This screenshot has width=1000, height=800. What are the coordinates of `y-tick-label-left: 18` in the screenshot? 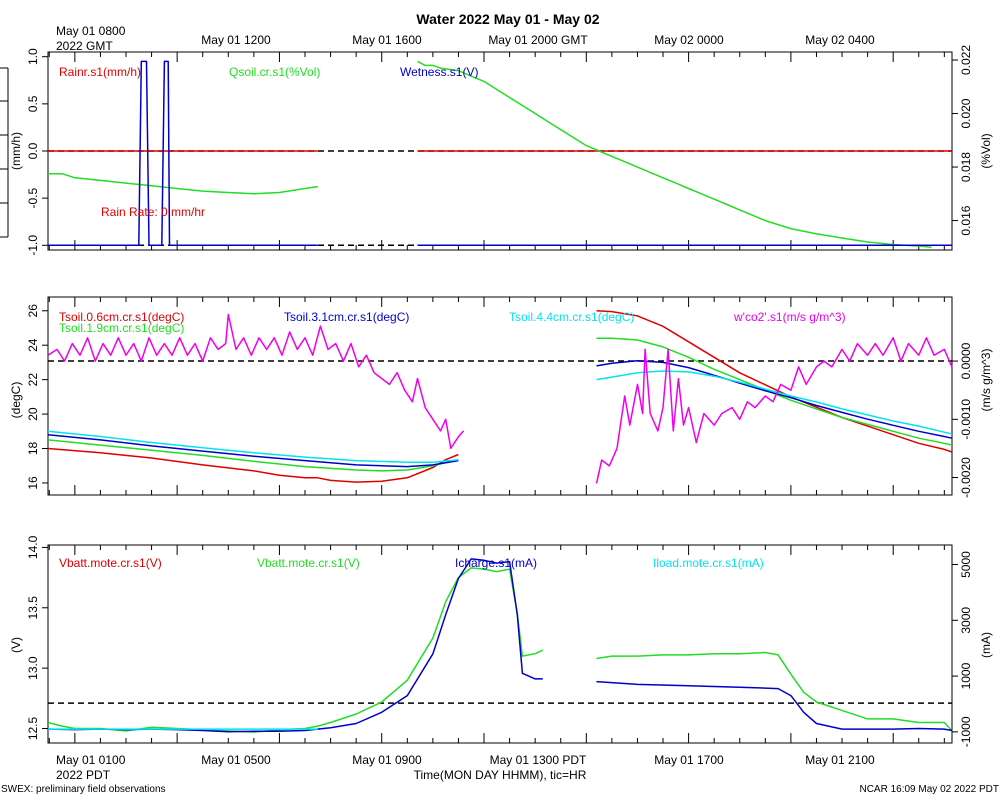 It's located at (33, 449).